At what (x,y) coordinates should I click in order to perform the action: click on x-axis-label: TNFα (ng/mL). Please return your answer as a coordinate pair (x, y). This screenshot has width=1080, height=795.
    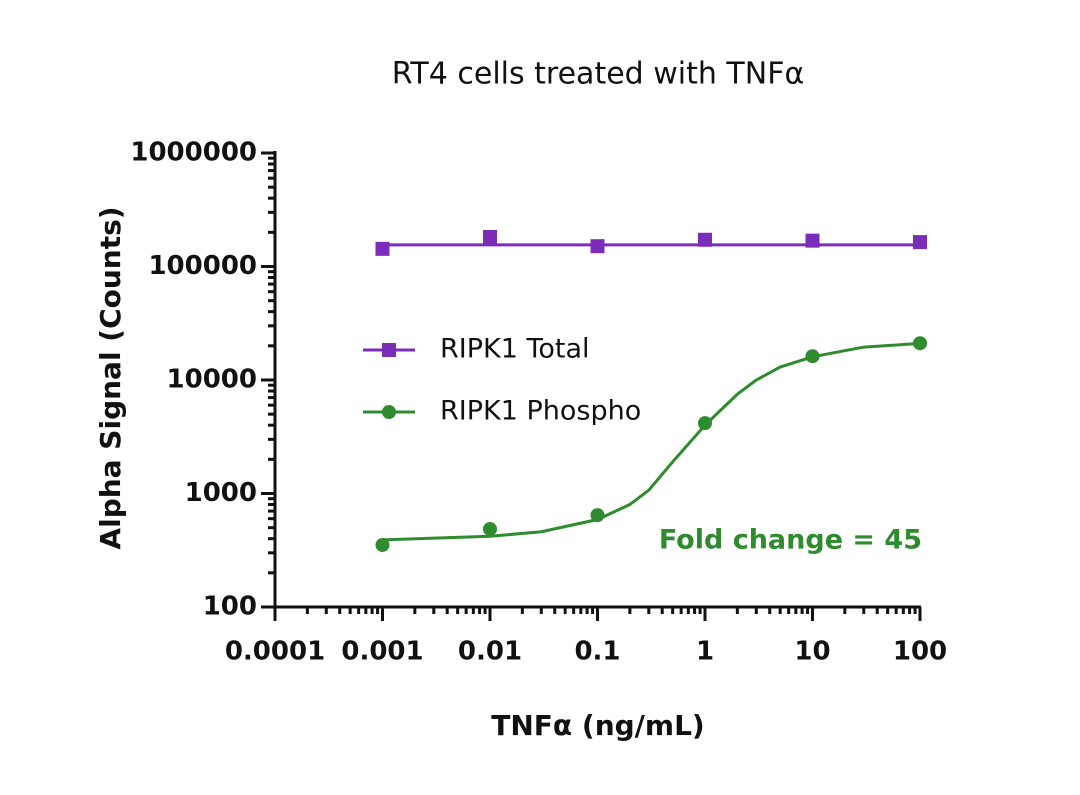
    Looking at the image, I should click on (597, 725).